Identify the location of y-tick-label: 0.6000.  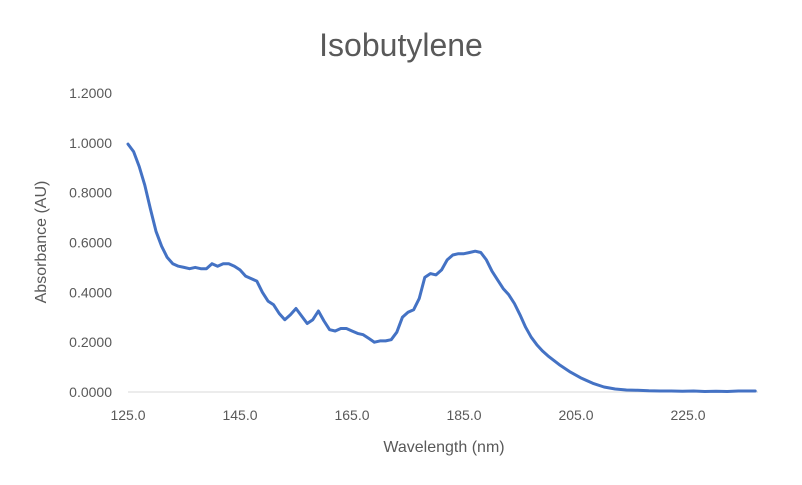
(90, 243).